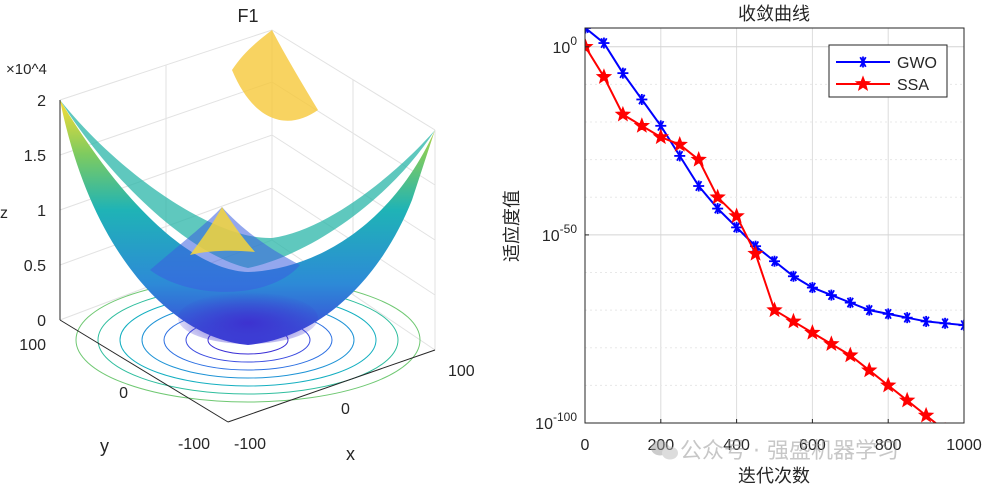 The width and height of the screenshot is (990, 486). I want to click on z-exponent-label: ×10^4, so click(26, 69).